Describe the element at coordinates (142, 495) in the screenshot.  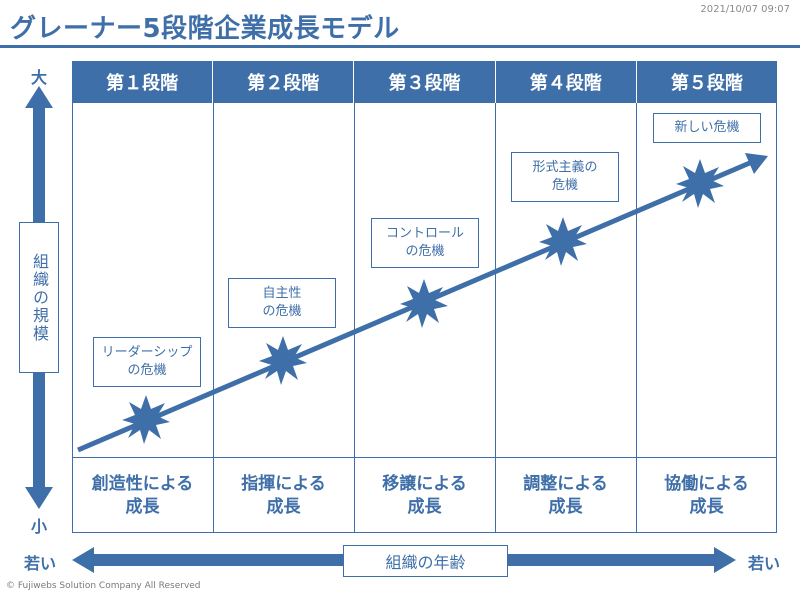
I see `growth-mode-1: 創造性による 成長` at that location.